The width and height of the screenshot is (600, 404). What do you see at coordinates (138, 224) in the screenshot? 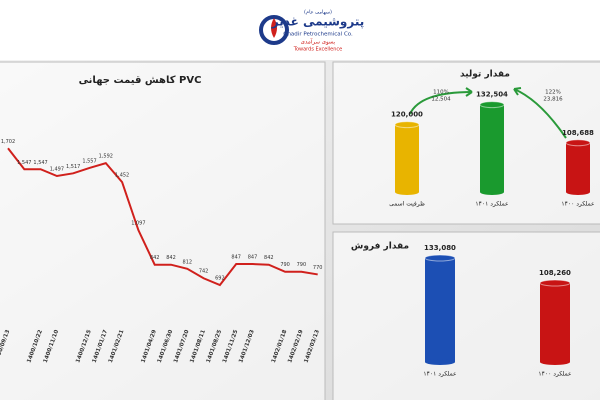
I see `data-label: 1,097` at bounding box center [138, 224].